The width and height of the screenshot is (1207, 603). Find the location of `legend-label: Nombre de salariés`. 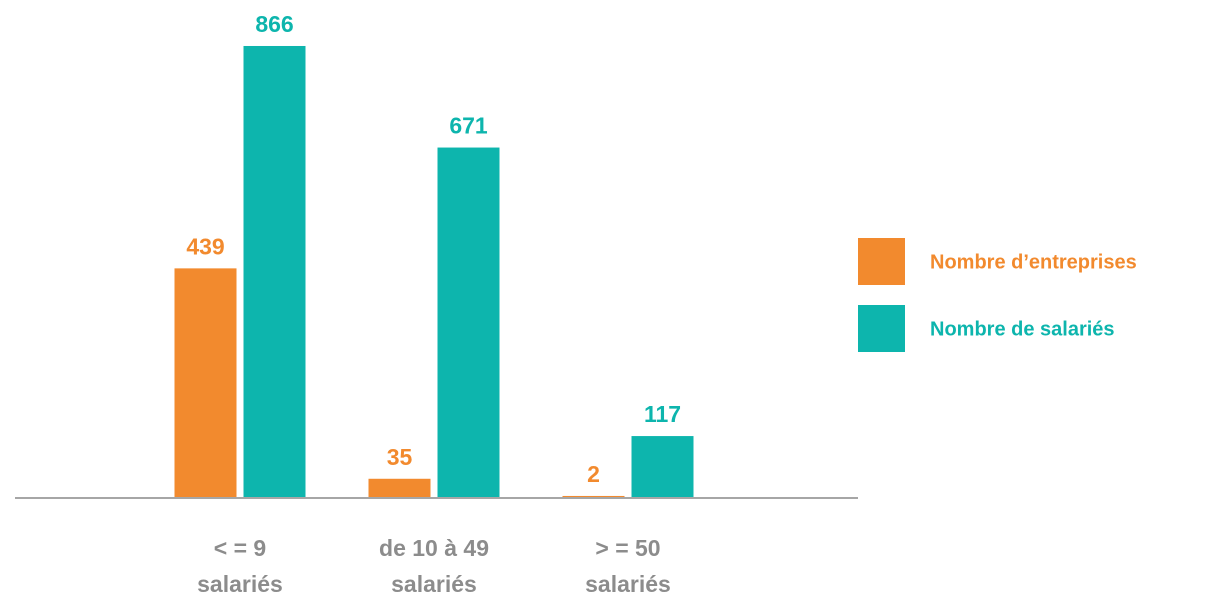

legend-label: Nombre de salariés is located at coordinates (1022, 329).